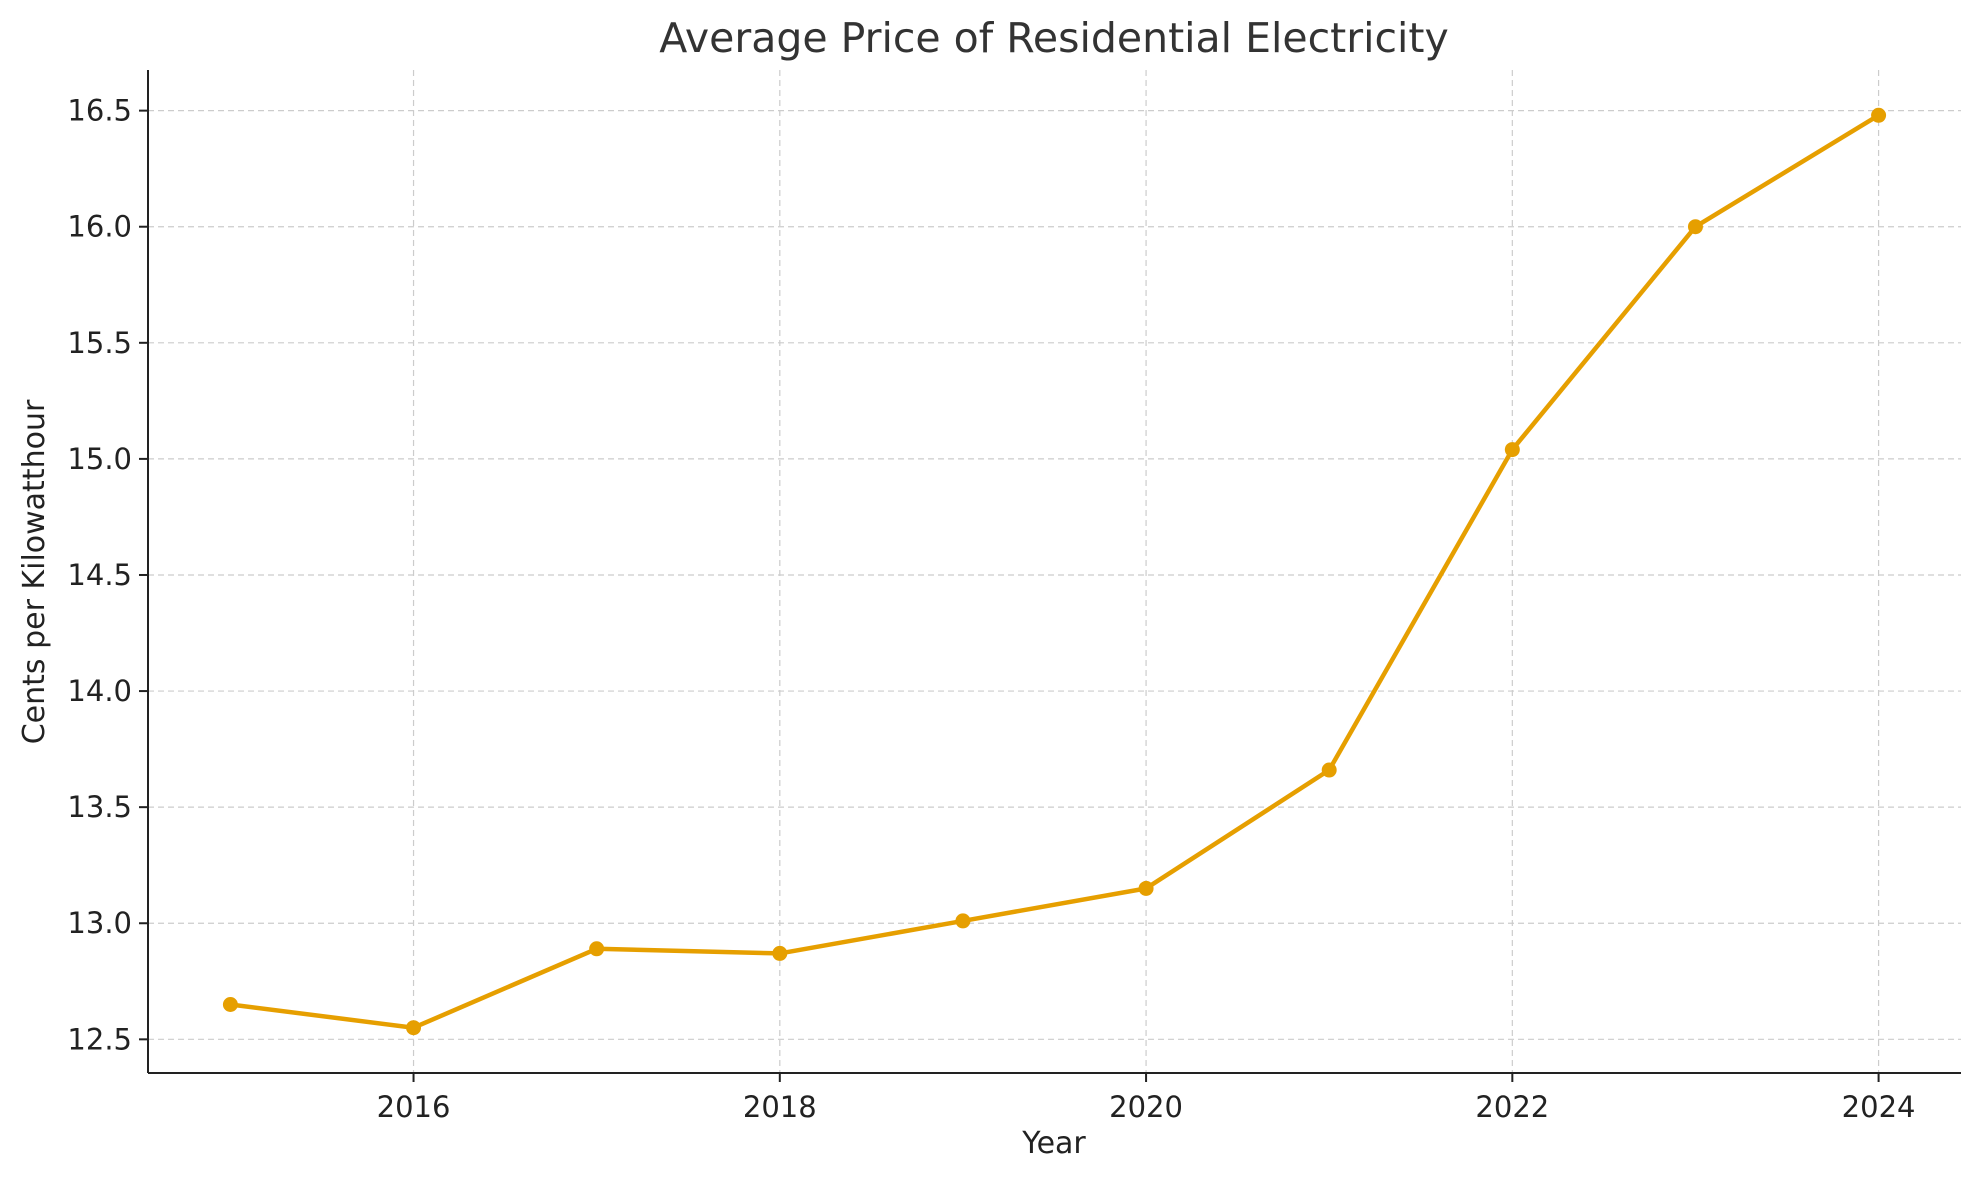 The height and width of the screenshot is (1180, 1979). Describe the element at coordinates (99, 575) in the screenshot. I see `y-tick-label-14.5: 14.5` at that location.